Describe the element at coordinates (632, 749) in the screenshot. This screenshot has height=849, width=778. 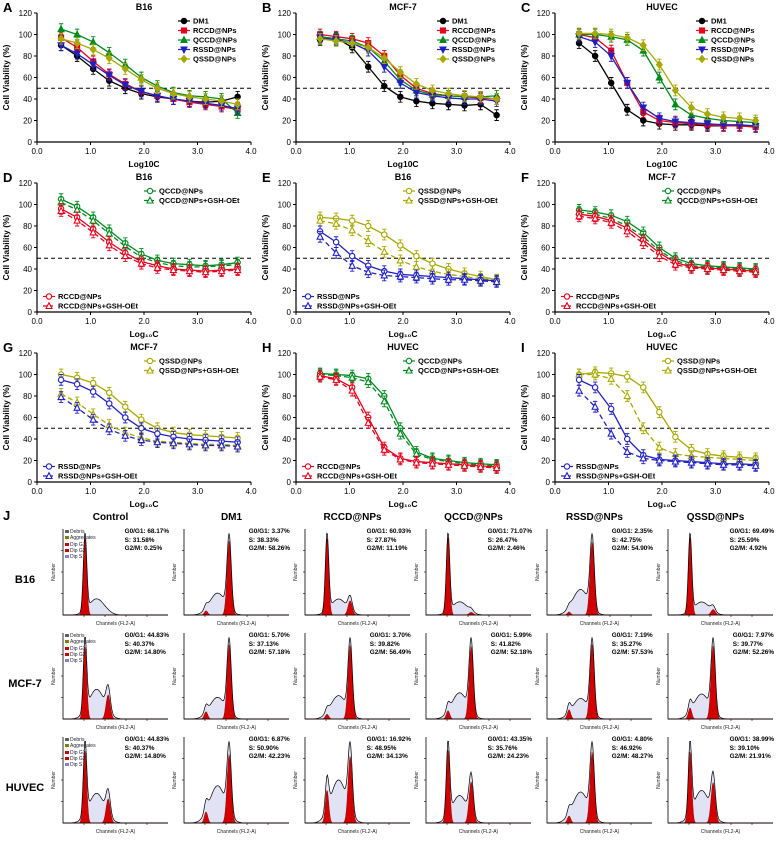
I see `flow-stats: G0/G1: 4.80% S: 46.92% G2/M: 48.27%` at that location.